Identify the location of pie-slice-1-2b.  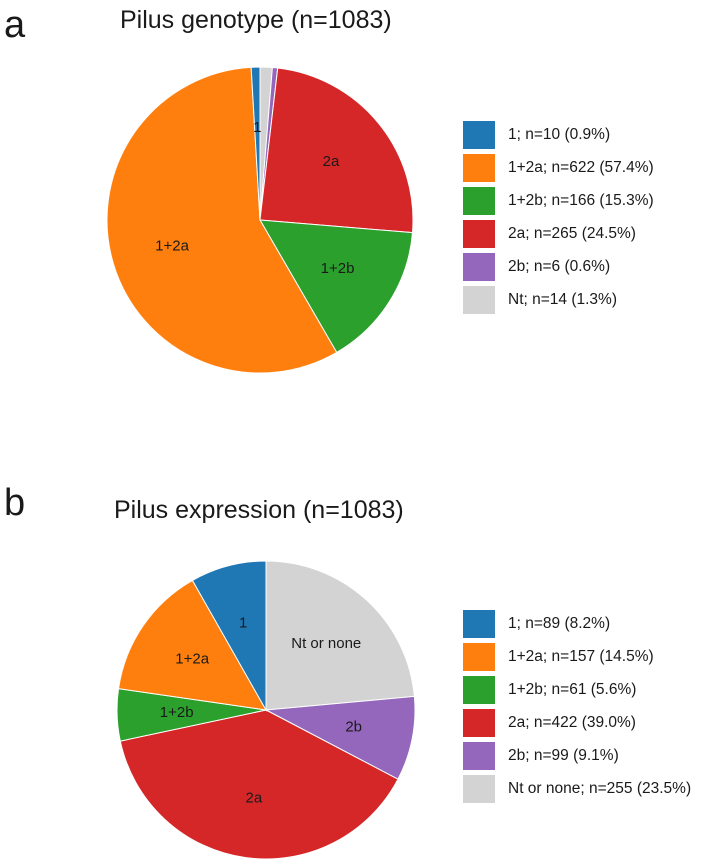
(336, 286).